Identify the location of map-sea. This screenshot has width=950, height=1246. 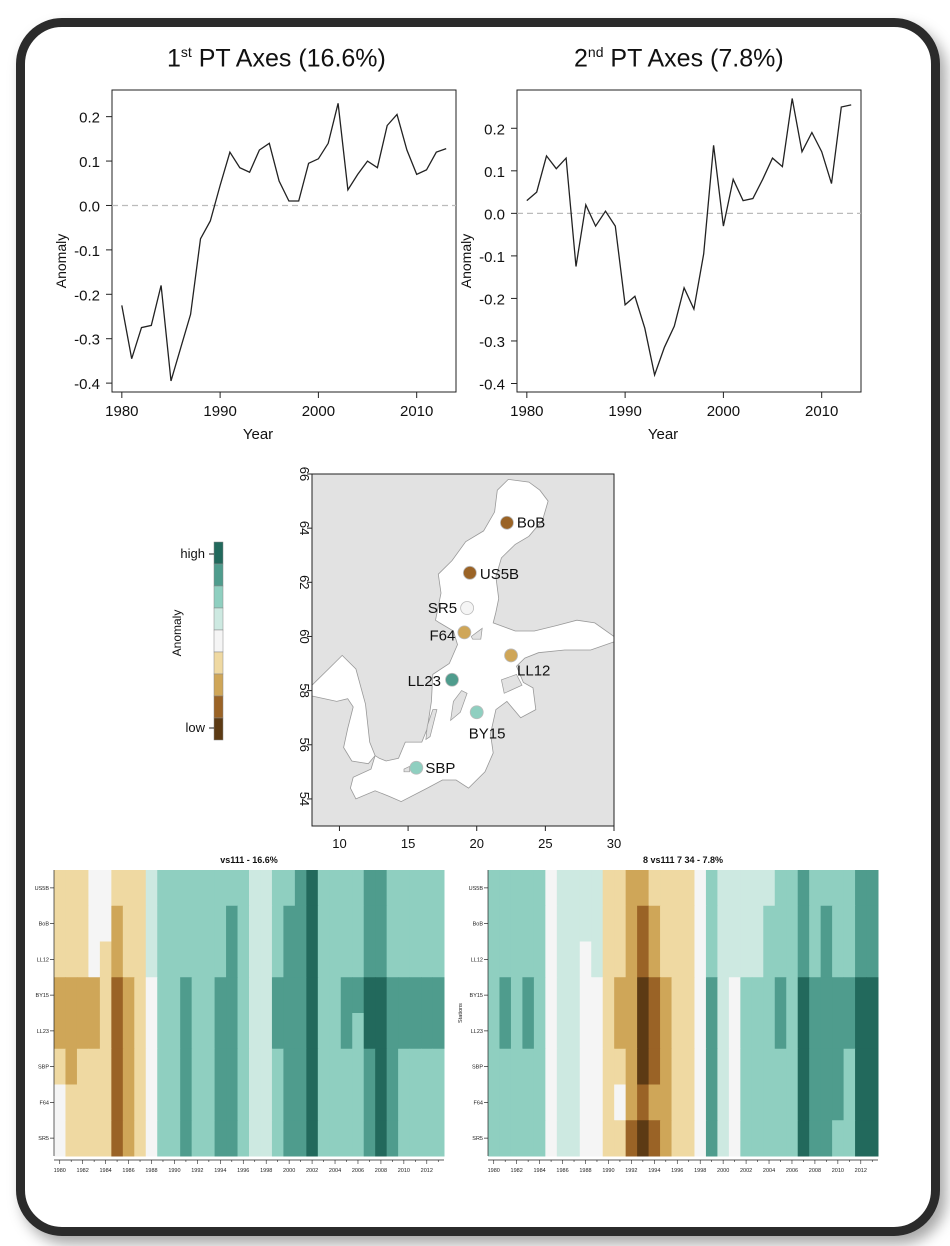
(482, 640).